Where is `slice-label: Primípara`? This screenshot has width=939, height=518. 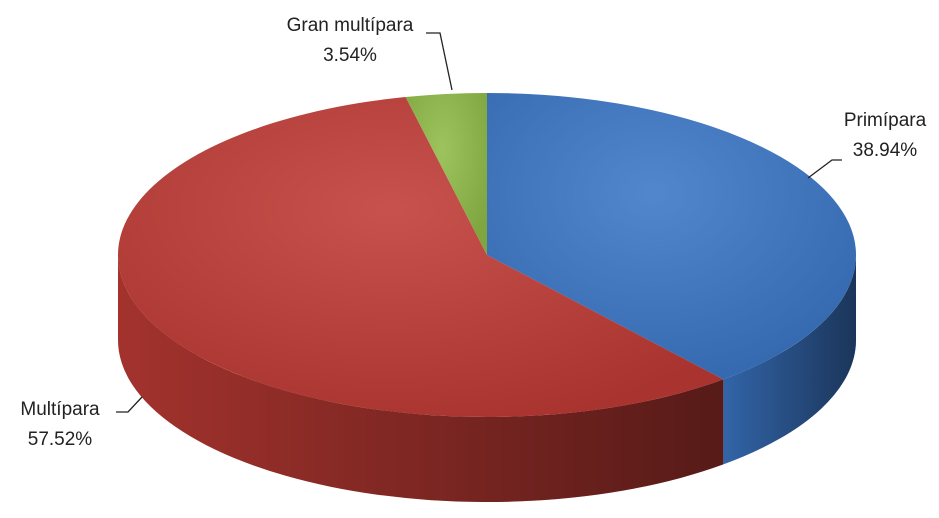 slice-label: Primípara is located at coordinates (885, 120).